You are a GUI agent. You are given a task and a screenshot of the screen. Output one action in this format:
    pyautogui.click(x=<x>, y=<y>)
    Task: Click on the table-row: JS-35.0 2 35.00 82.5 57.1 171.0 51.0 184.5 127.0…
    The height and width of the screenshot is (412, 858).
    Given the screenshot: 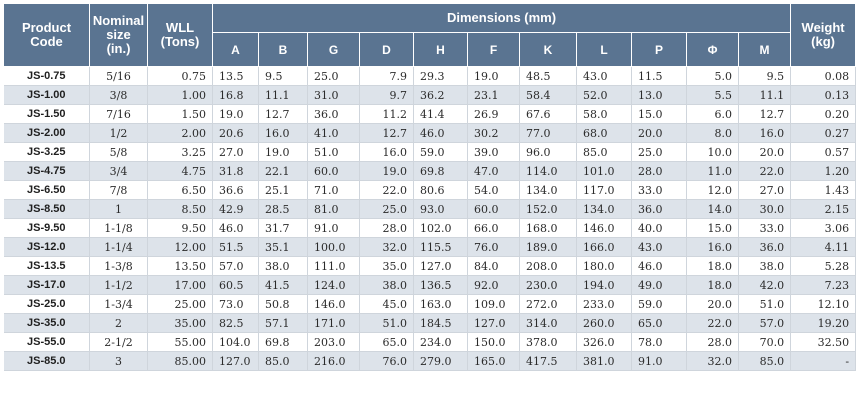 What is the action you would take?
    pyautogui.click(x=430, y=323)
    